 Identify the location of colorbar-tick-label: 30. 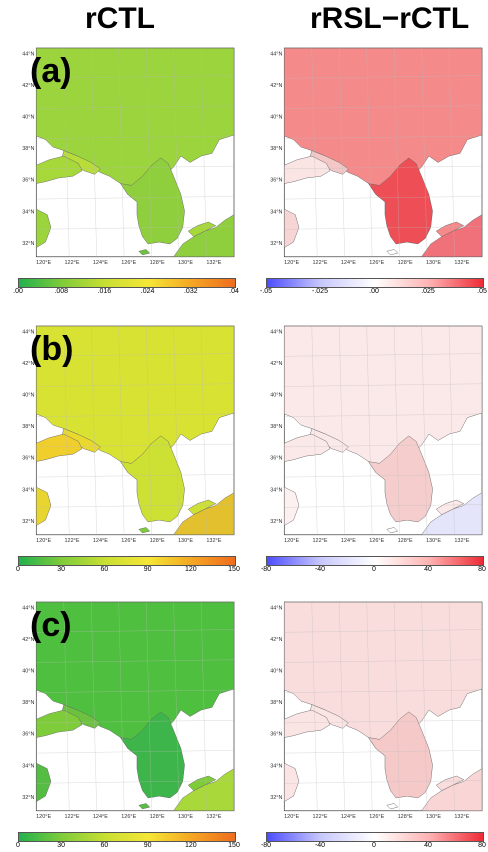
(61, 569).